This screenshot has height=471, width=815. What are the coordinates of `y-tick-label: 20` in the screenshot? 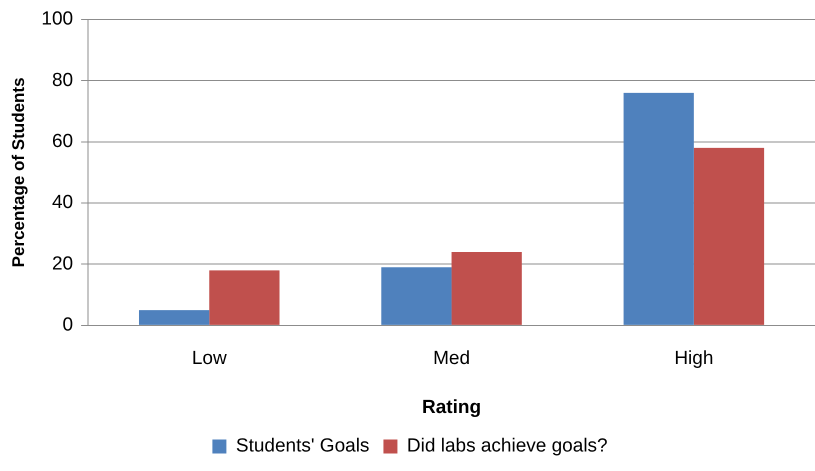 It's located at (63, 263).